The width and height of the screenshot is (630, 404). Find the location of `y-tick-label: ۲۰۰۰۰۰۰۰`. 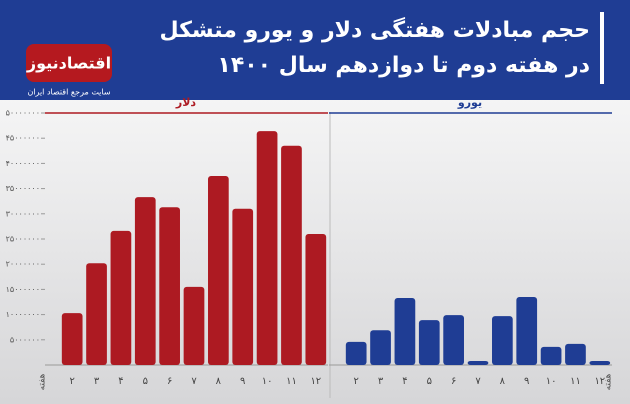

y-tick-label: ۲۰۰۰۰۰۰۰ is located at coordinates (23, 264).